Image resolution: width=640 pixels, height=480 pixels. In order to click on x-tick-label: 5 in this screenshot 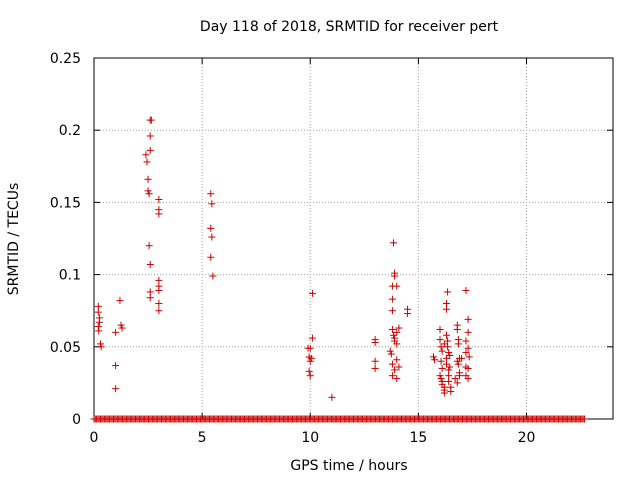, I will do `click(202, 438)`.